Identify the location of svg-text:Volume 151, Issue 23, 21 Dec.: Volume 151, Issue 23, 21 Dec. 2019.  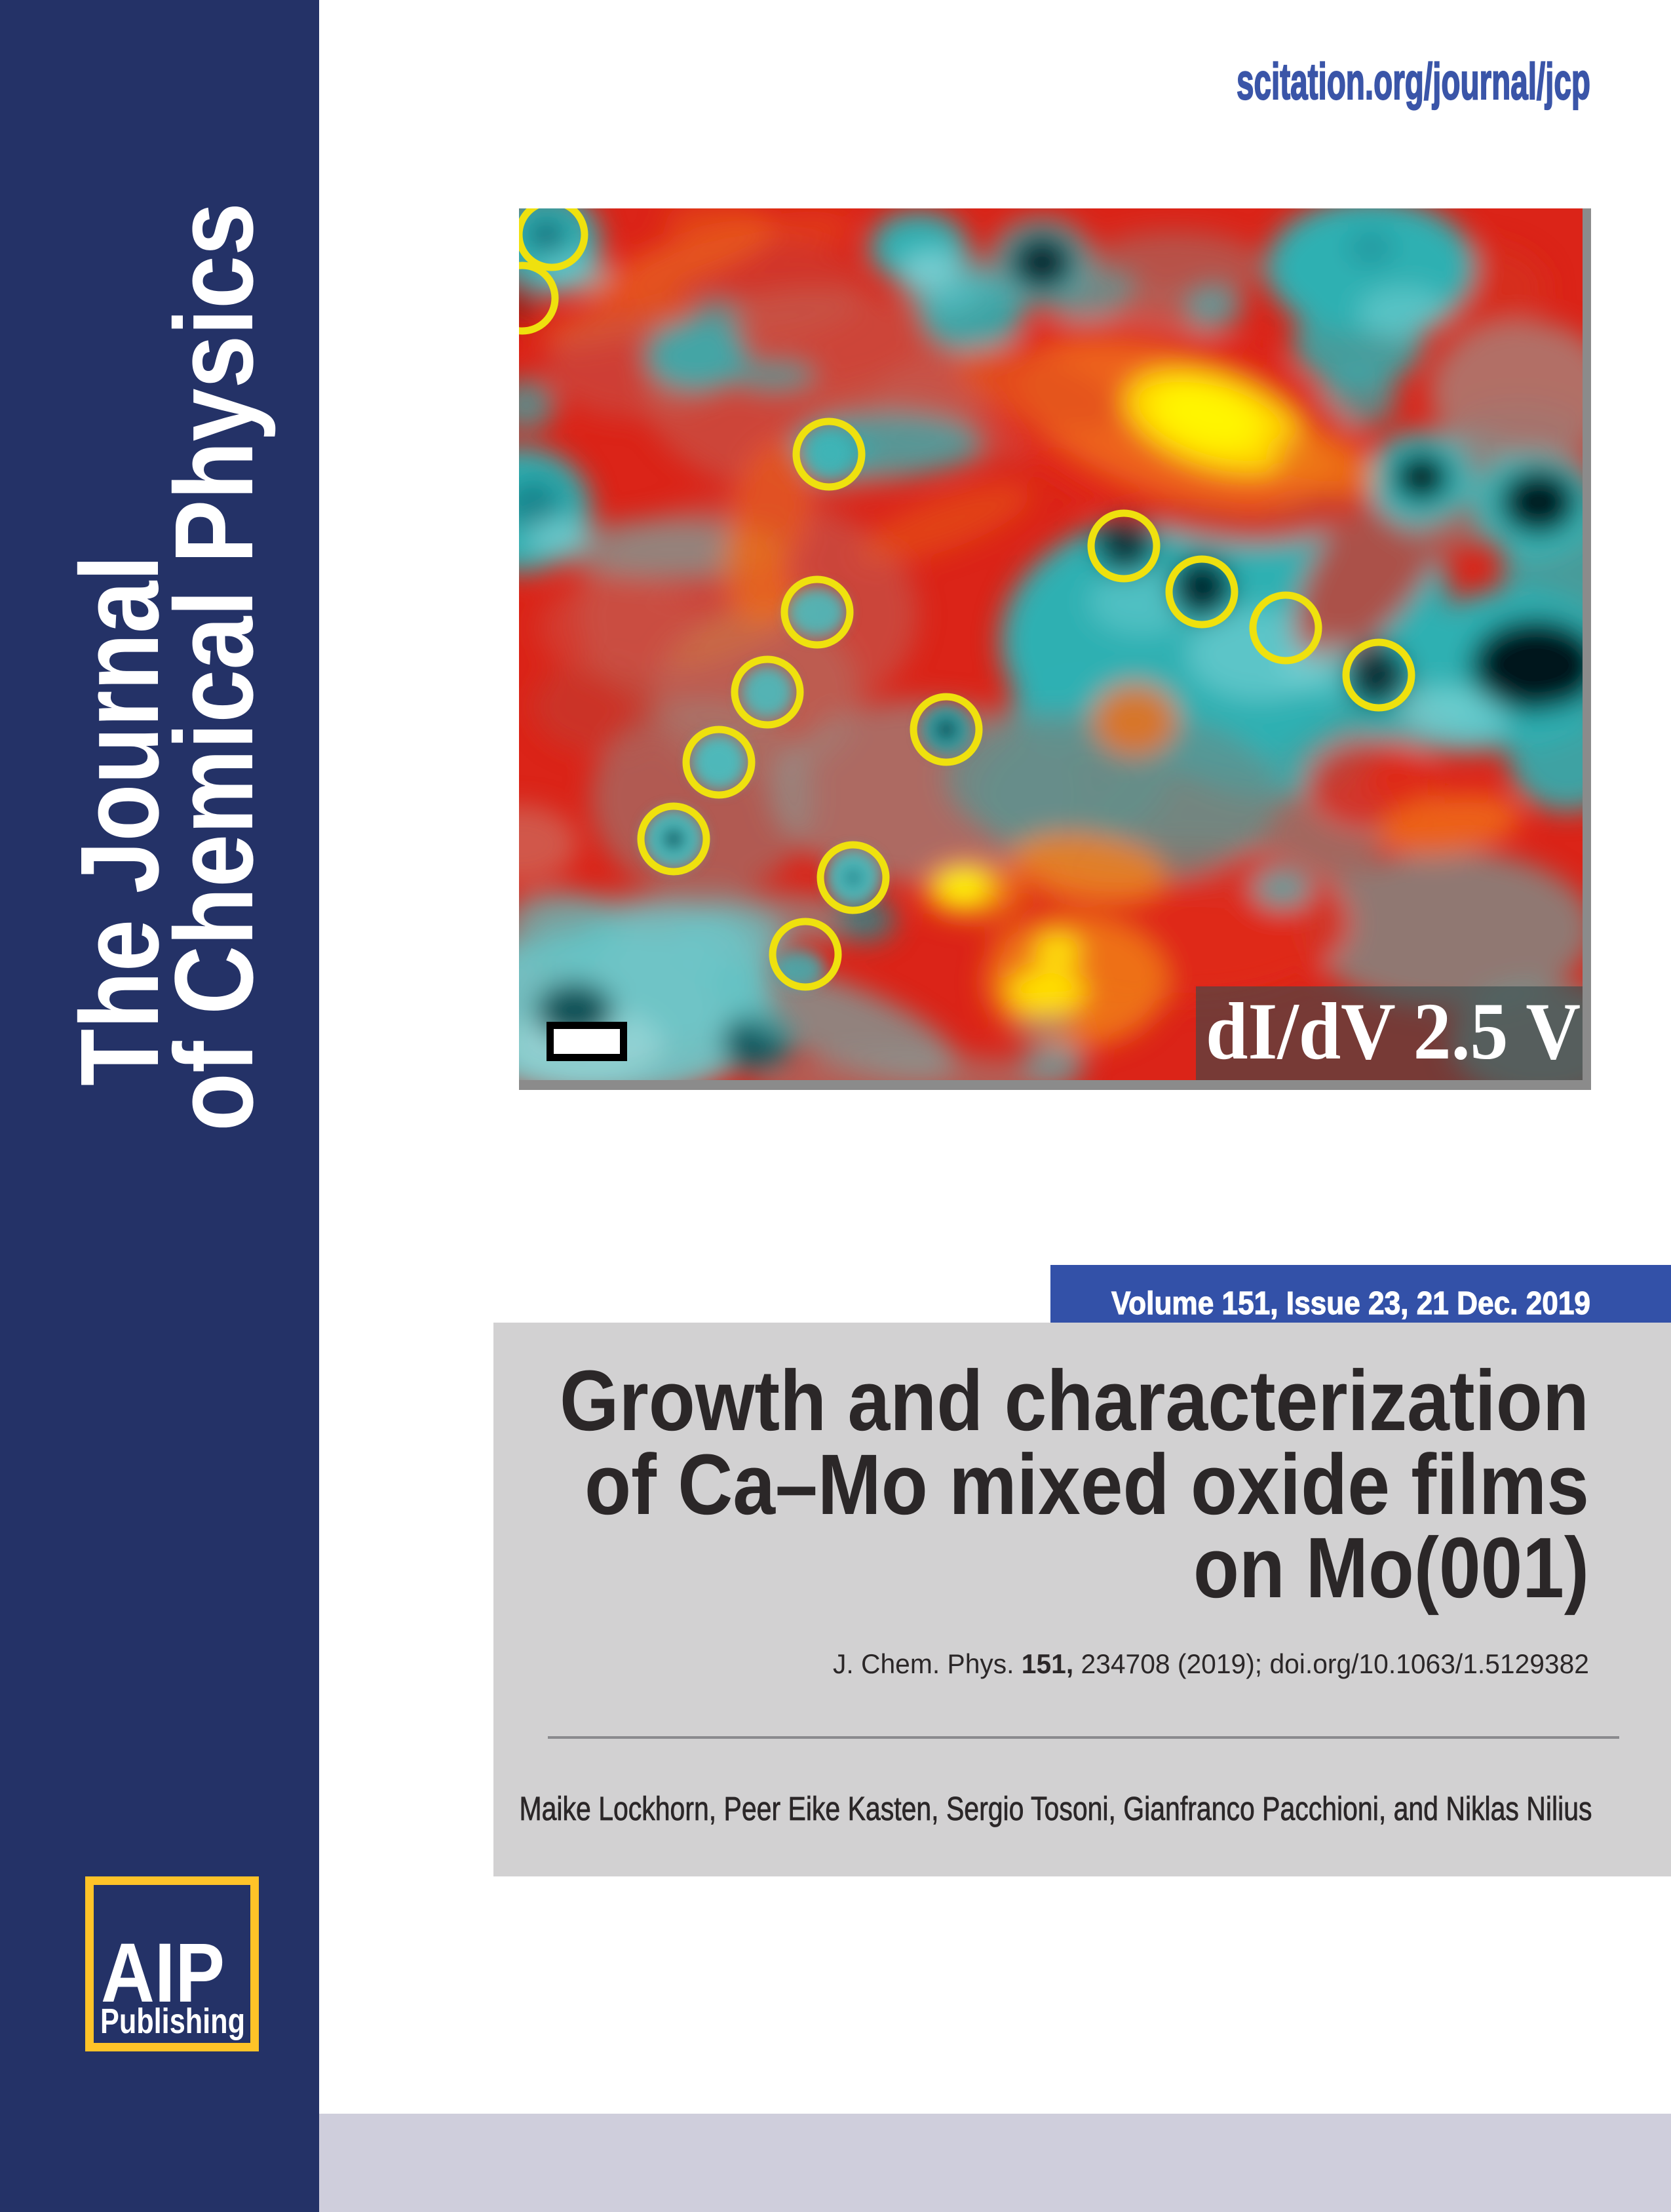
(1350, 1303).